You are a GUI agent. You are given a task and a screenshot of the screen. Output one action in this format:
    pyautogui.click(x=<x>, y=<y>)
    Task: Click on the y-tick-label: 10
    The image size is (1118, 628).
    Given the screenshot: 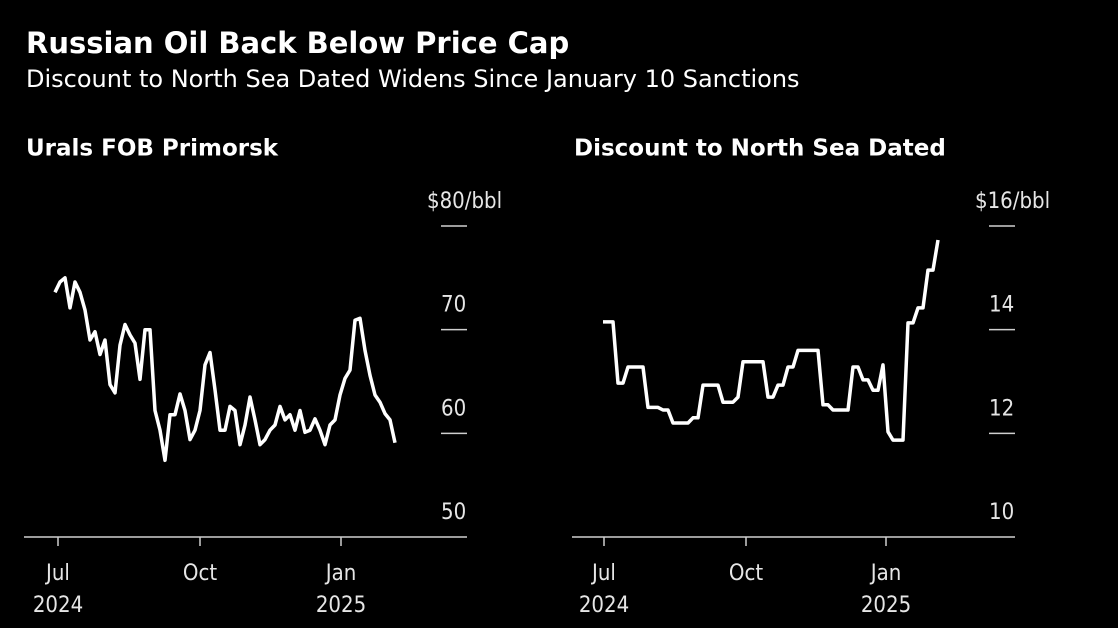 What is the action you would take?
    pyautogui.click(x=1001, y=512)
    